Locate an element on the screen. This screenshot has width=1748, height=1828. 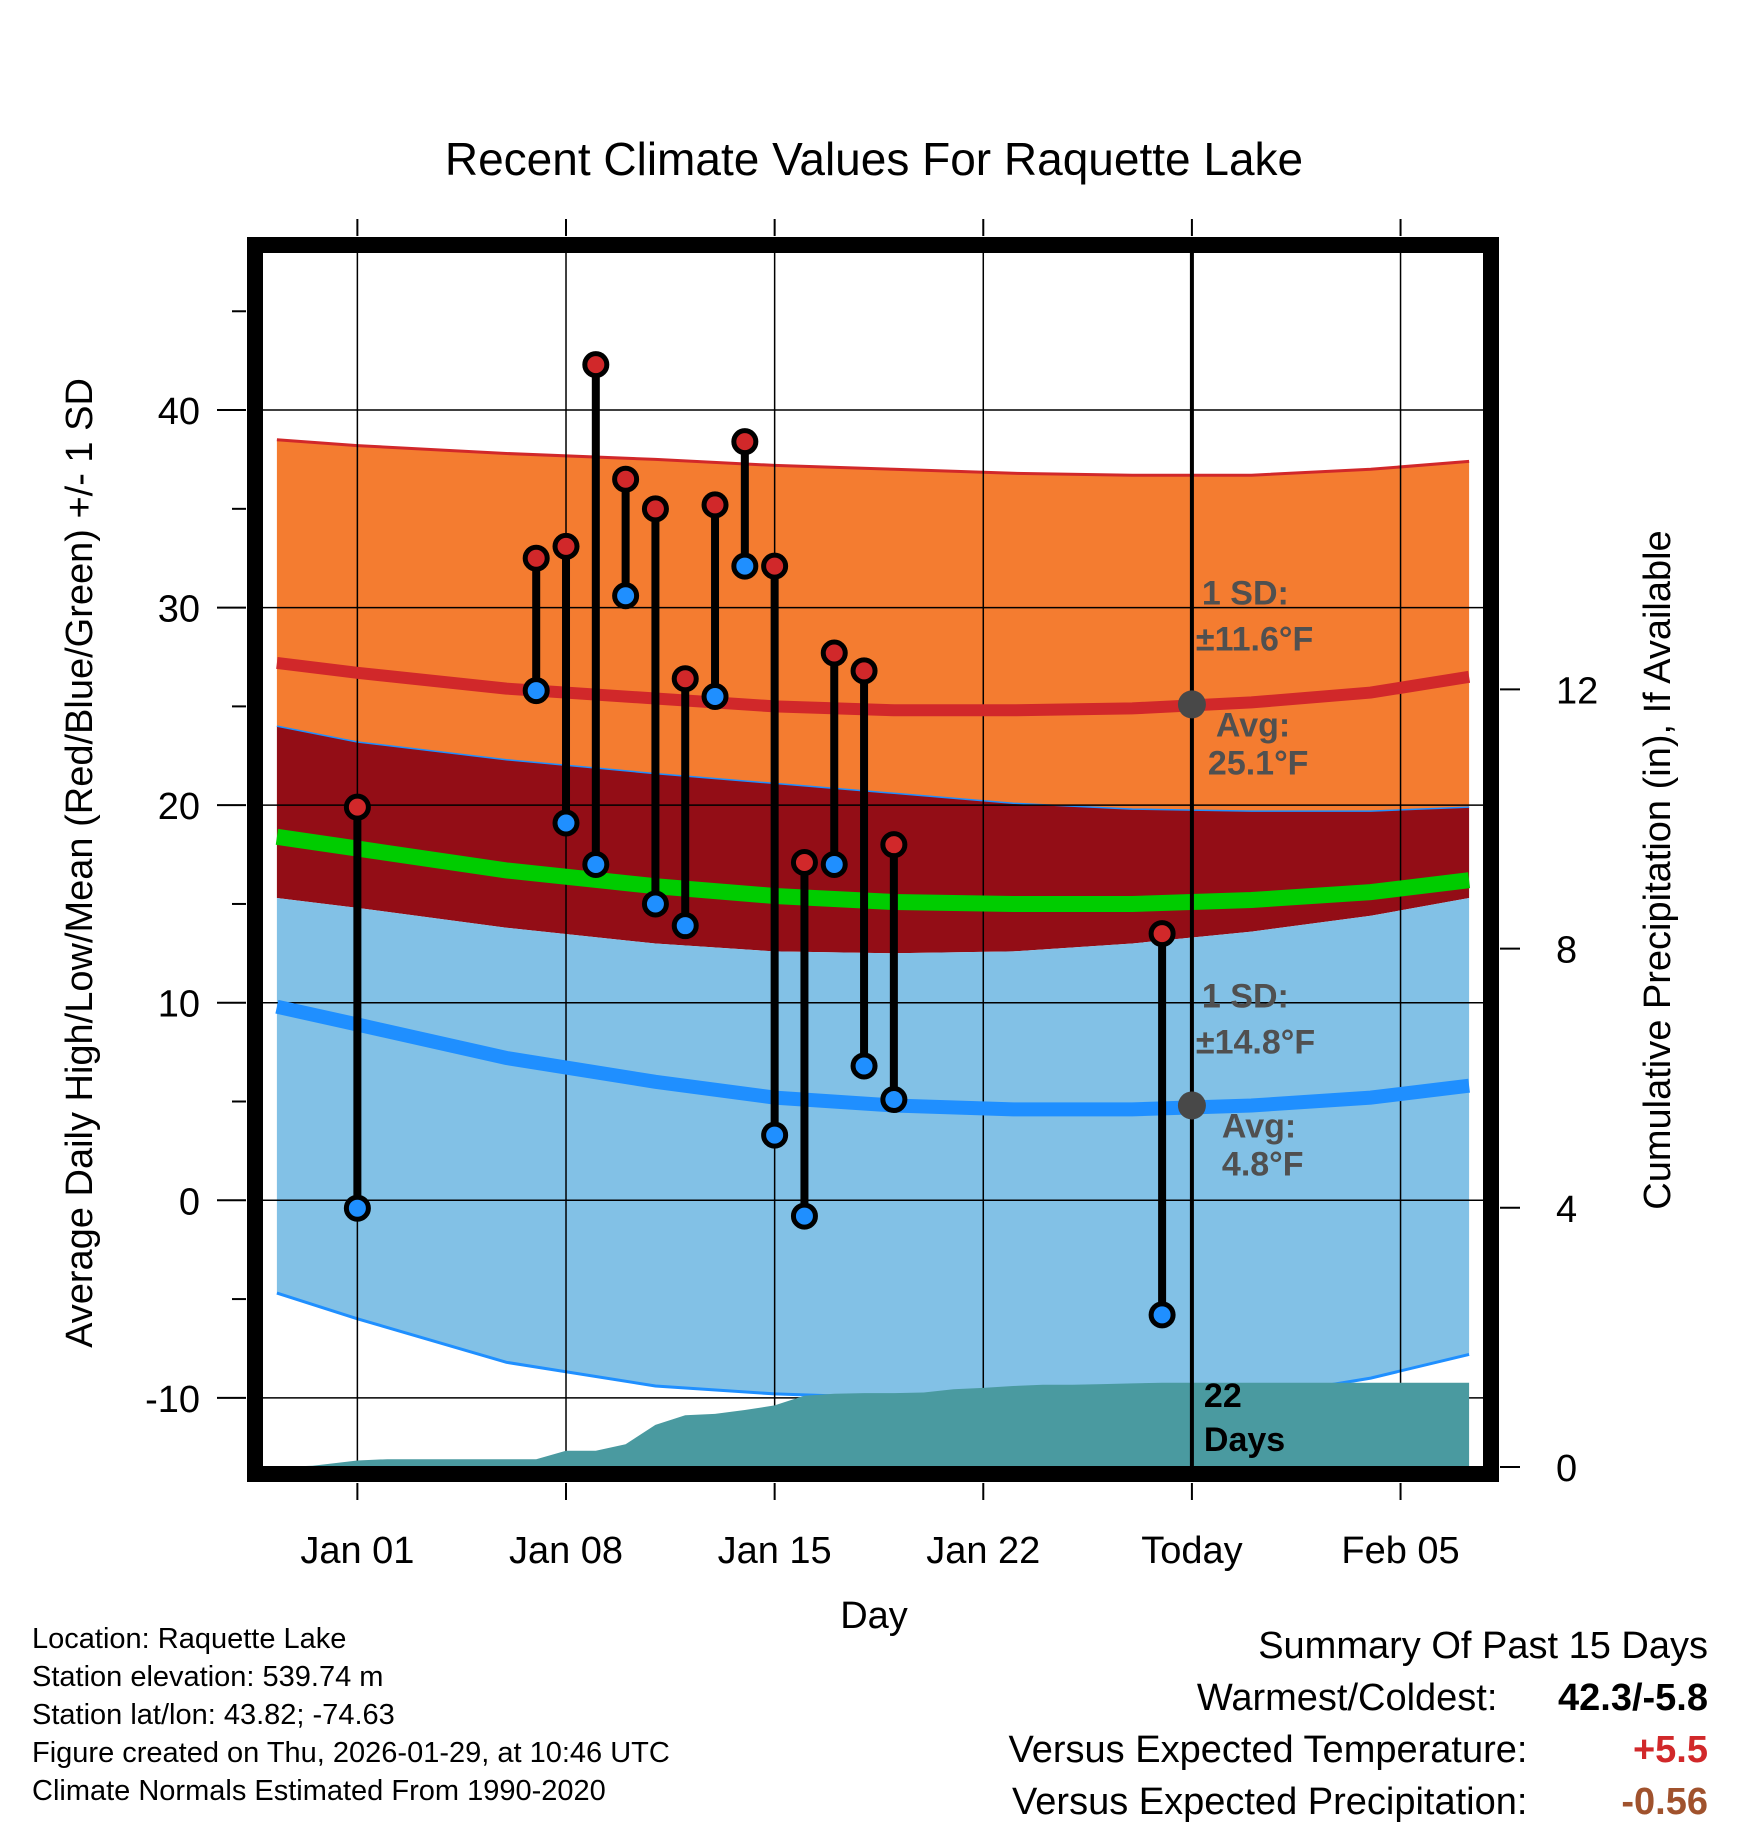
y-tick-label-right: 4 is located at coordinates (1566, 1210).